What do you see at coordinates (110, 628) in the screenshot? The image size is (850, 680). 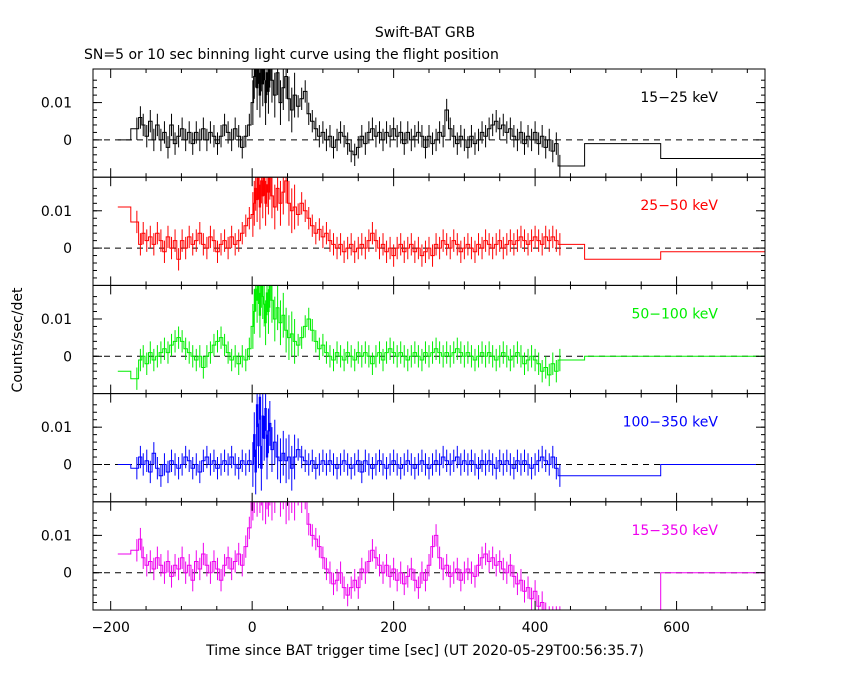 I see `x-tick-label: −200` at bounding box center [110, 628].